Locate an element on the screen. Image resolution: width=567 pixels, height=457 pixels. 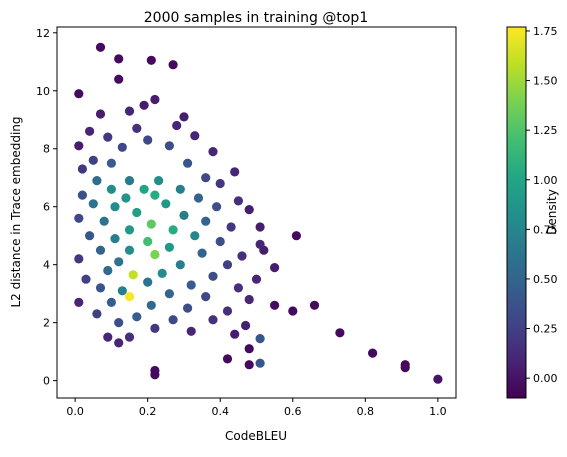
y-tick-label: 4 is located at coordinates (46, 265).